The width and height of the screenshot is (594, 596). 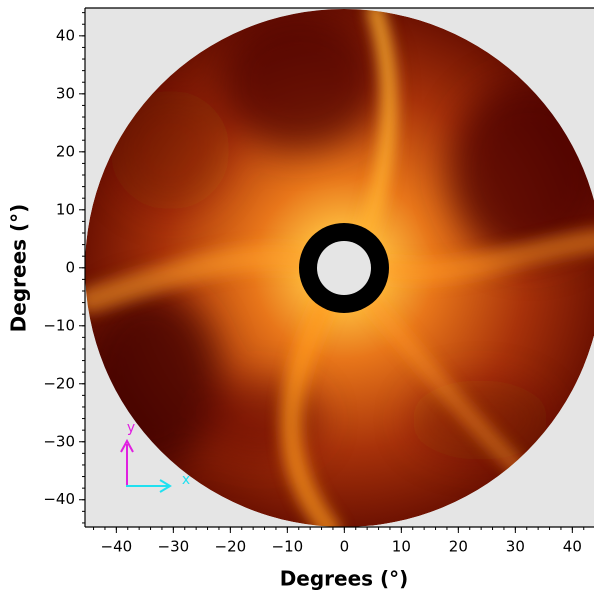 I want to click on y-tick-label: 40, so click(x=65, y=35).